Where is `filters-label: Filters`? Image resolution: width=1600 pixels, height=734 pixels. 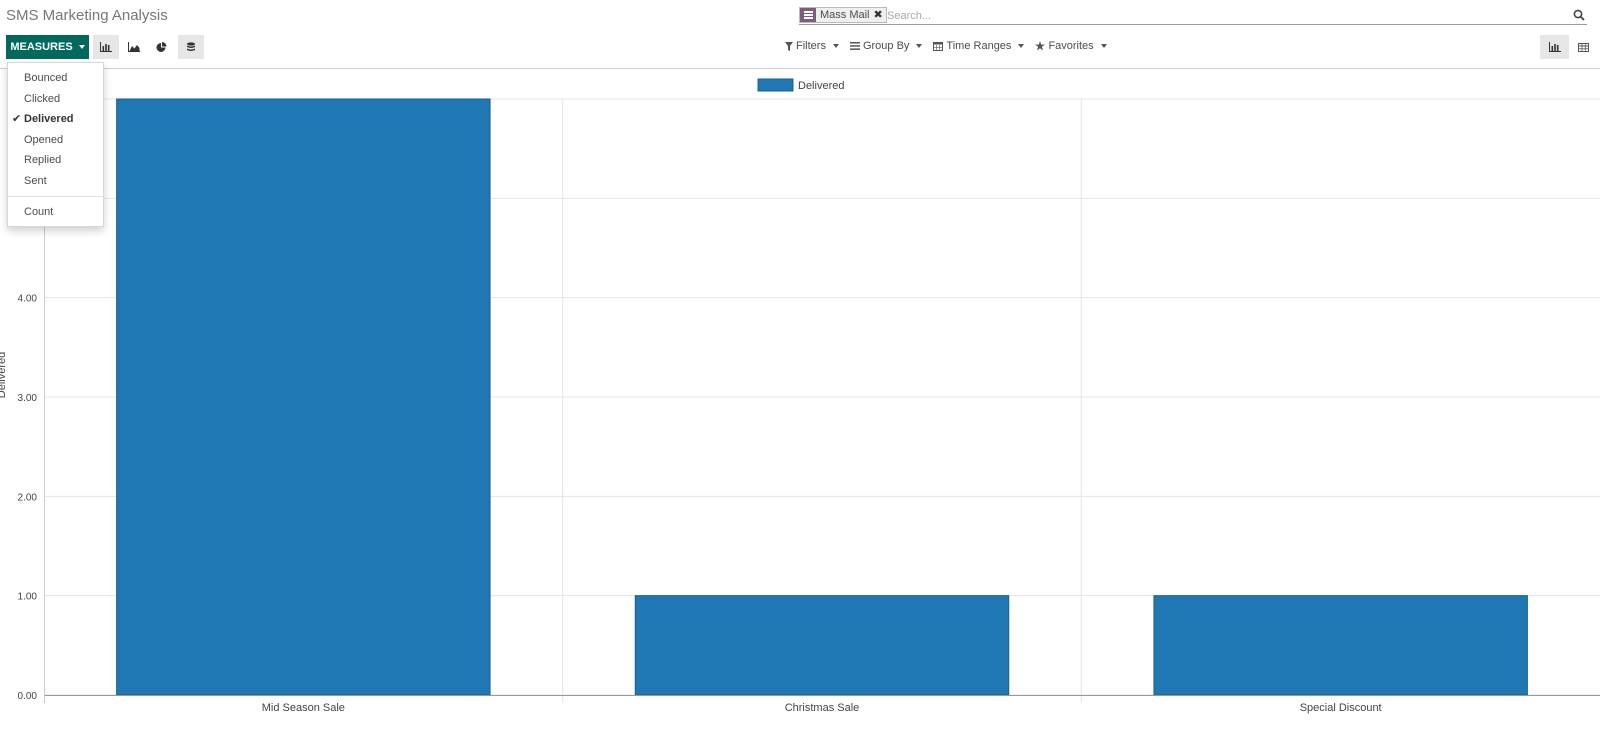 filters-label: Filters is located at coordinates (811, 46).